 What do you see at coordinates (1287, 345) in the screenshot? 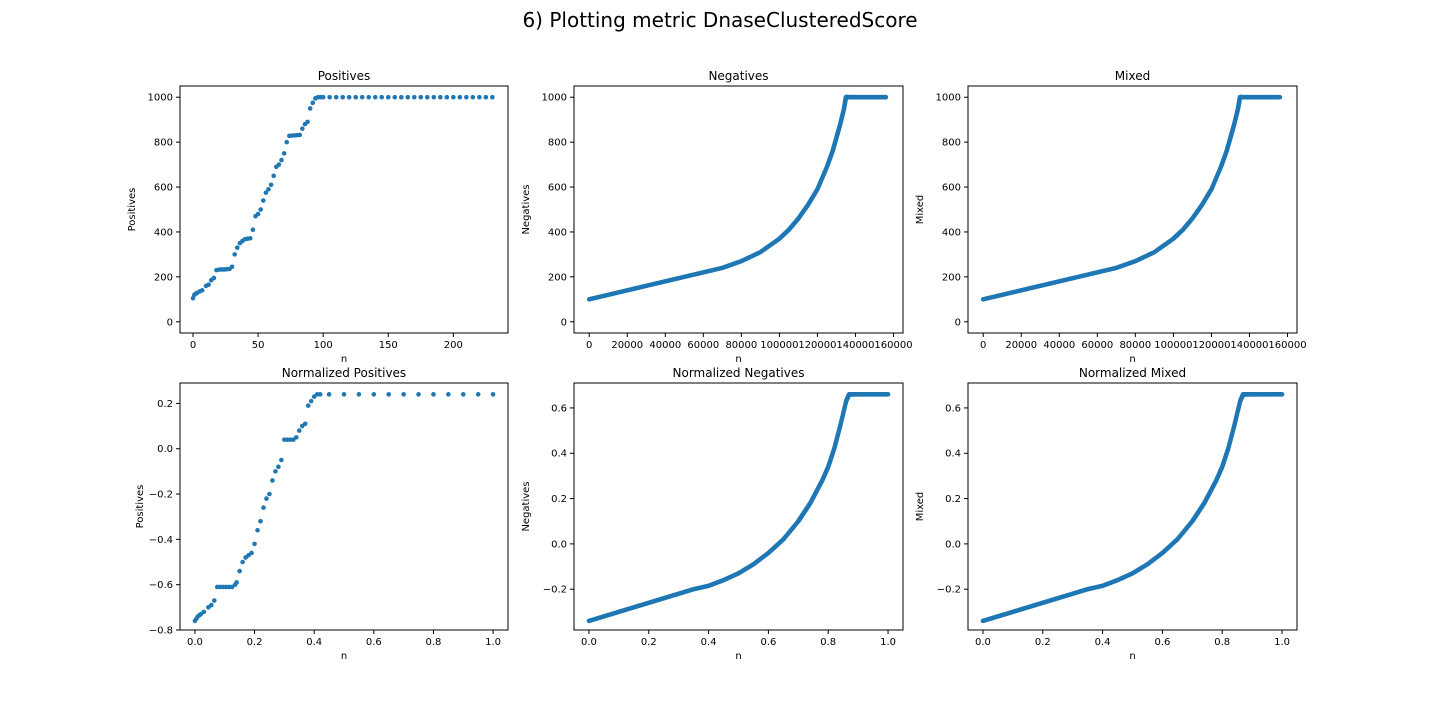
I see `x-tick-label: 160000` at bounding box center [1287, 345].